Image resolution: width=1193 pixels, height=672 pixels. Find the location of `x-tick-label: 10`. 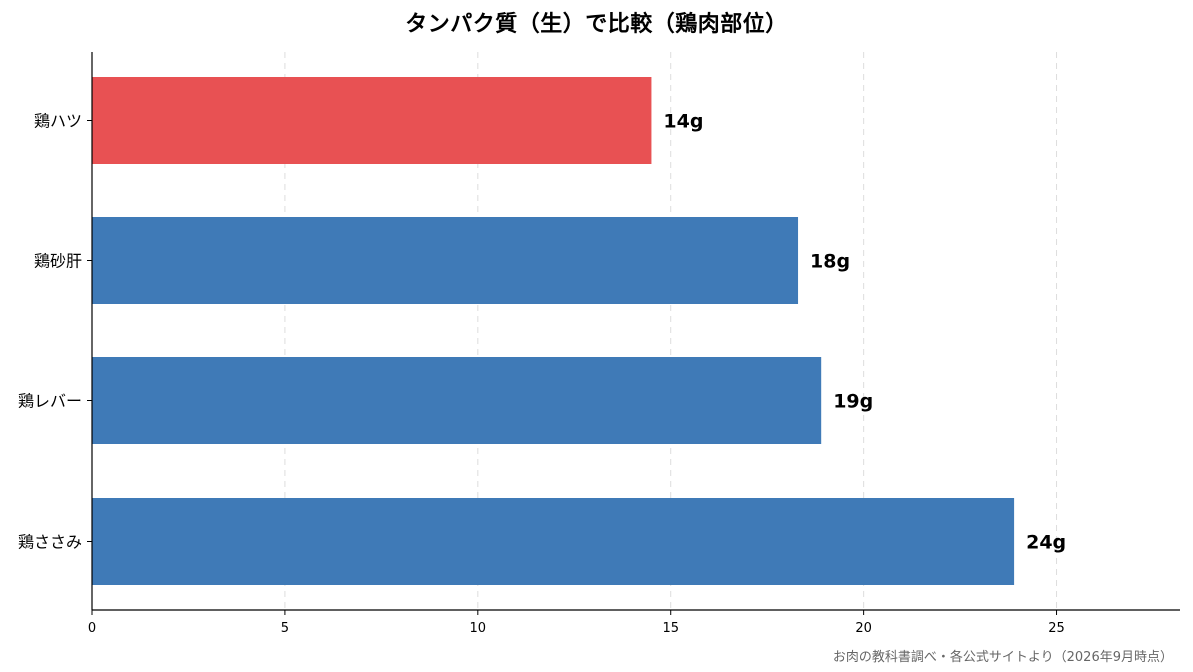

x-tick-label: 10 is located at coordinates (478, 628).